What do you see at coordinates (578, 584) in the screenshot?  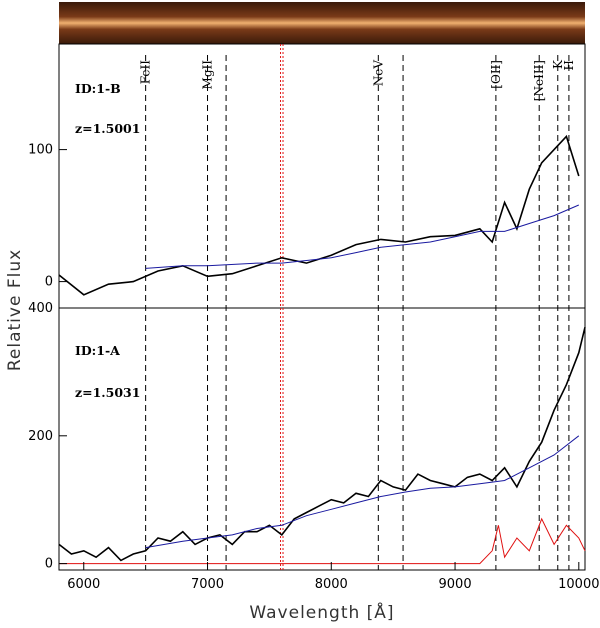 I see `x-tick-label: 10000` at bounding box center [578, 584].